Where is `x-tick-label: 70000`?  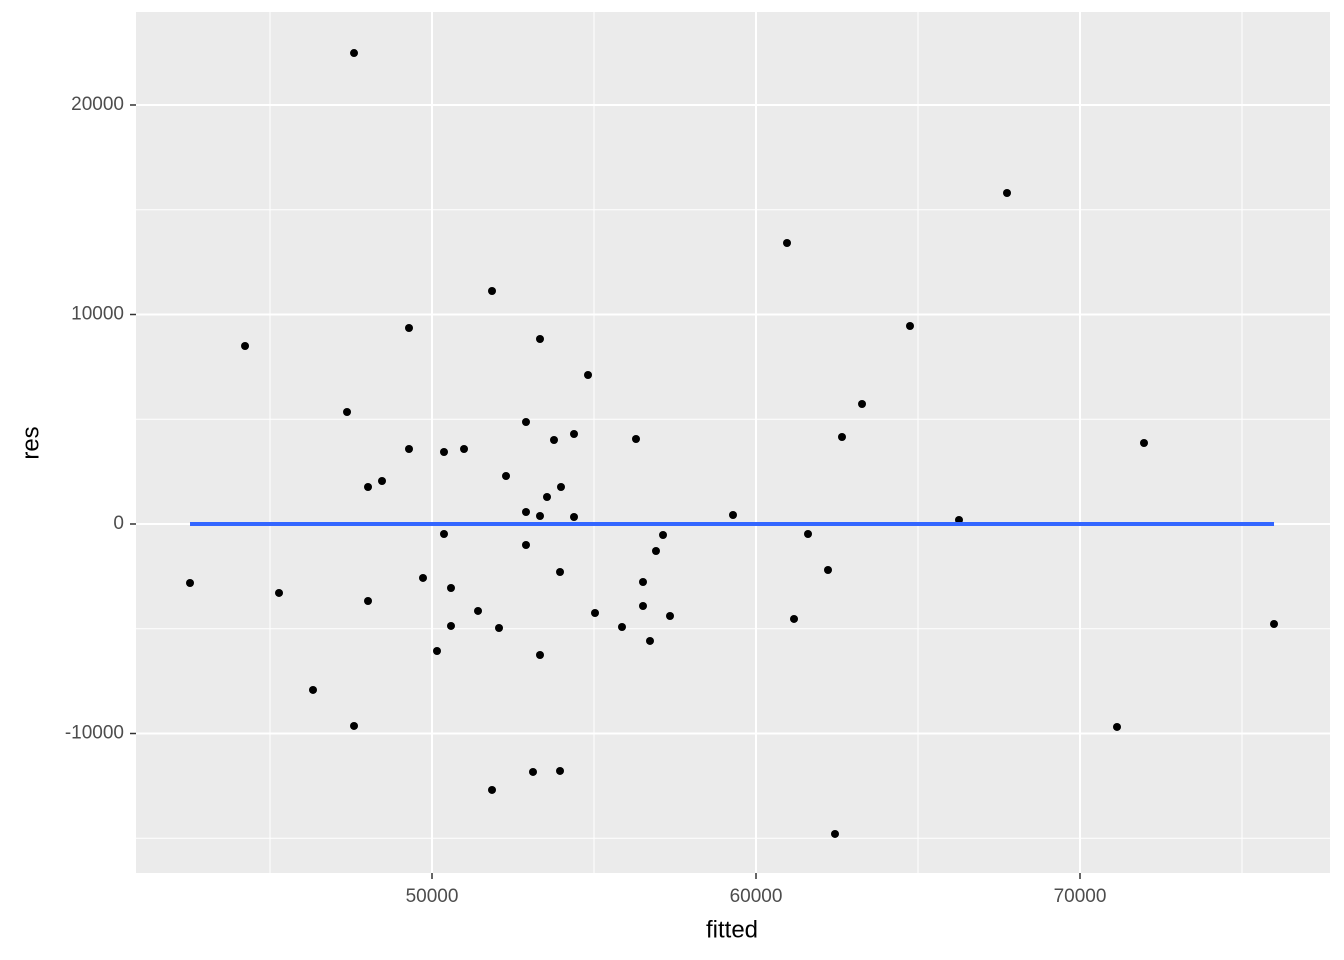
x-tick-label: 70000 is located at coordinates (1080, 896).